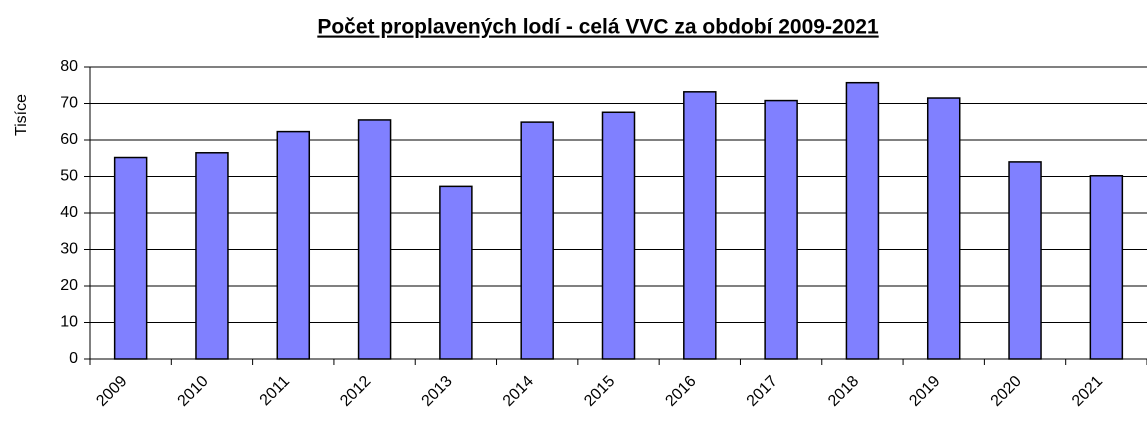 The height and width of the screenshot is (428, 1147). Describe the element at coordinates (21, 115) in the screenshot. I see `y-axis-label: Tisíce` at that location.